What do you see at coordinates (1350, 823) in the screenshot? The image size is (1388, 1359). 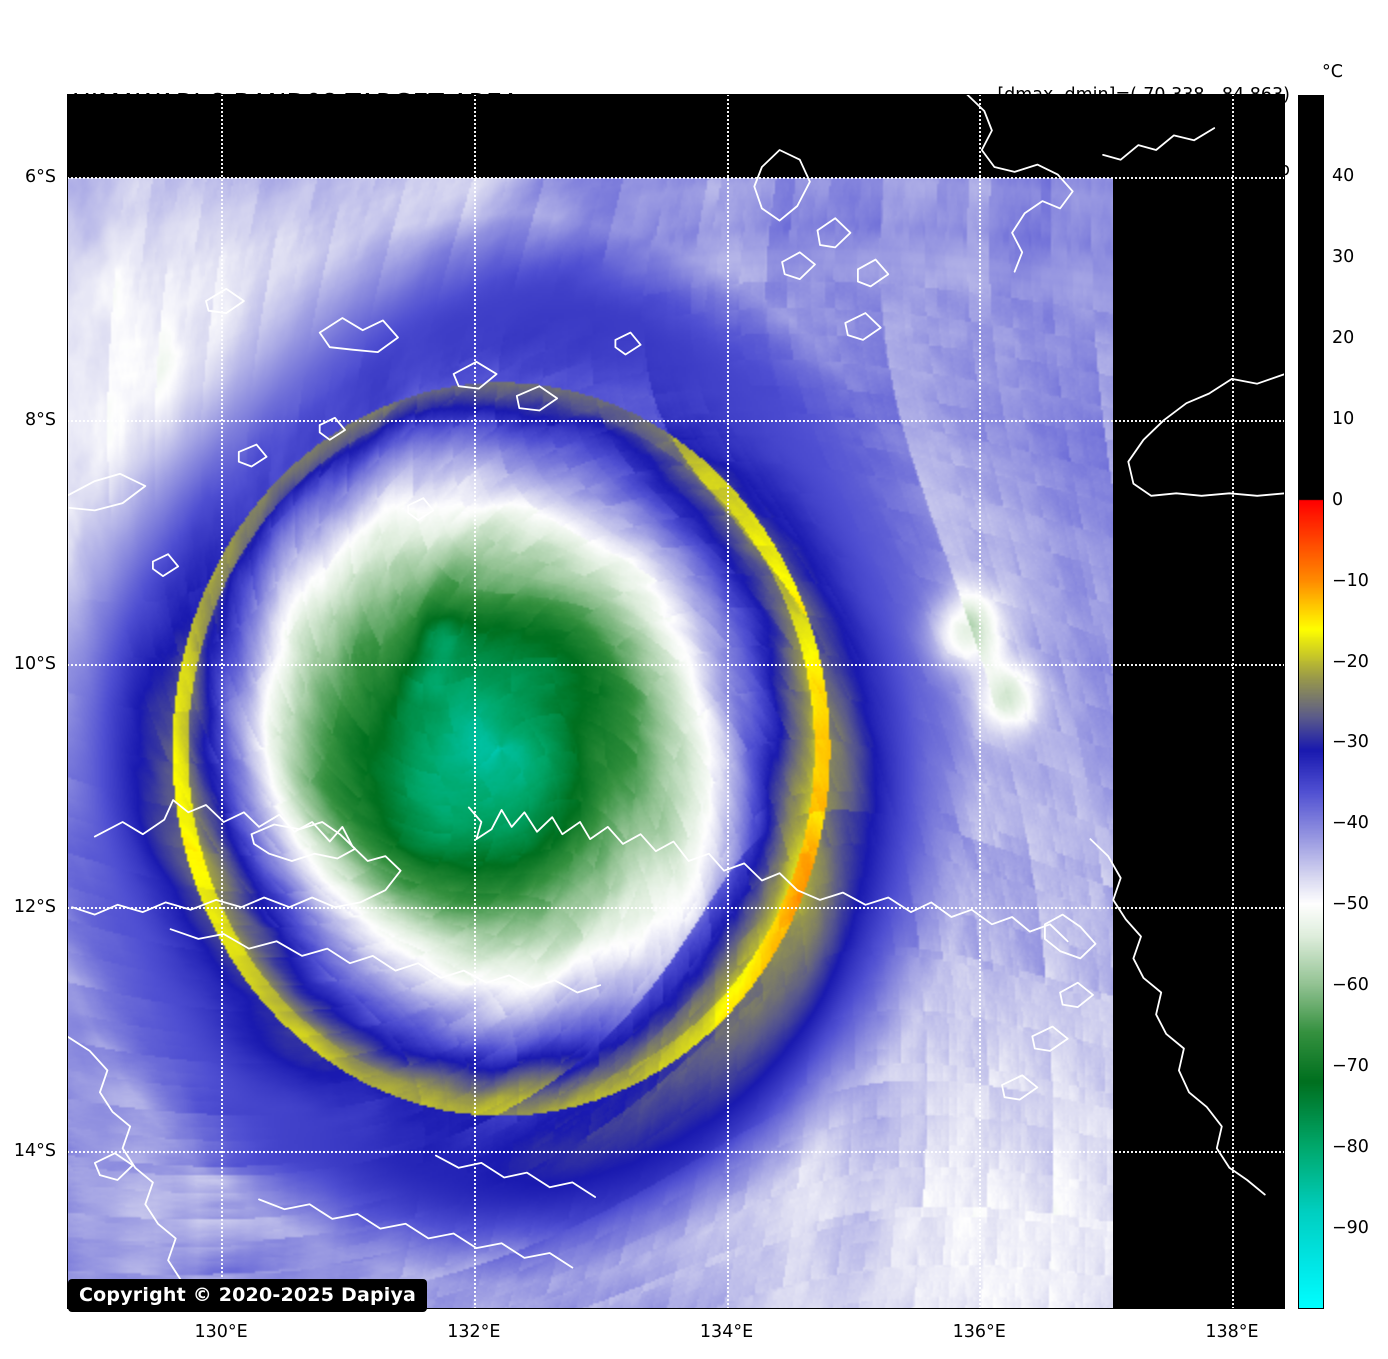 I see `colorbar-tick-label: −40` at bounding box center [1350, 823].